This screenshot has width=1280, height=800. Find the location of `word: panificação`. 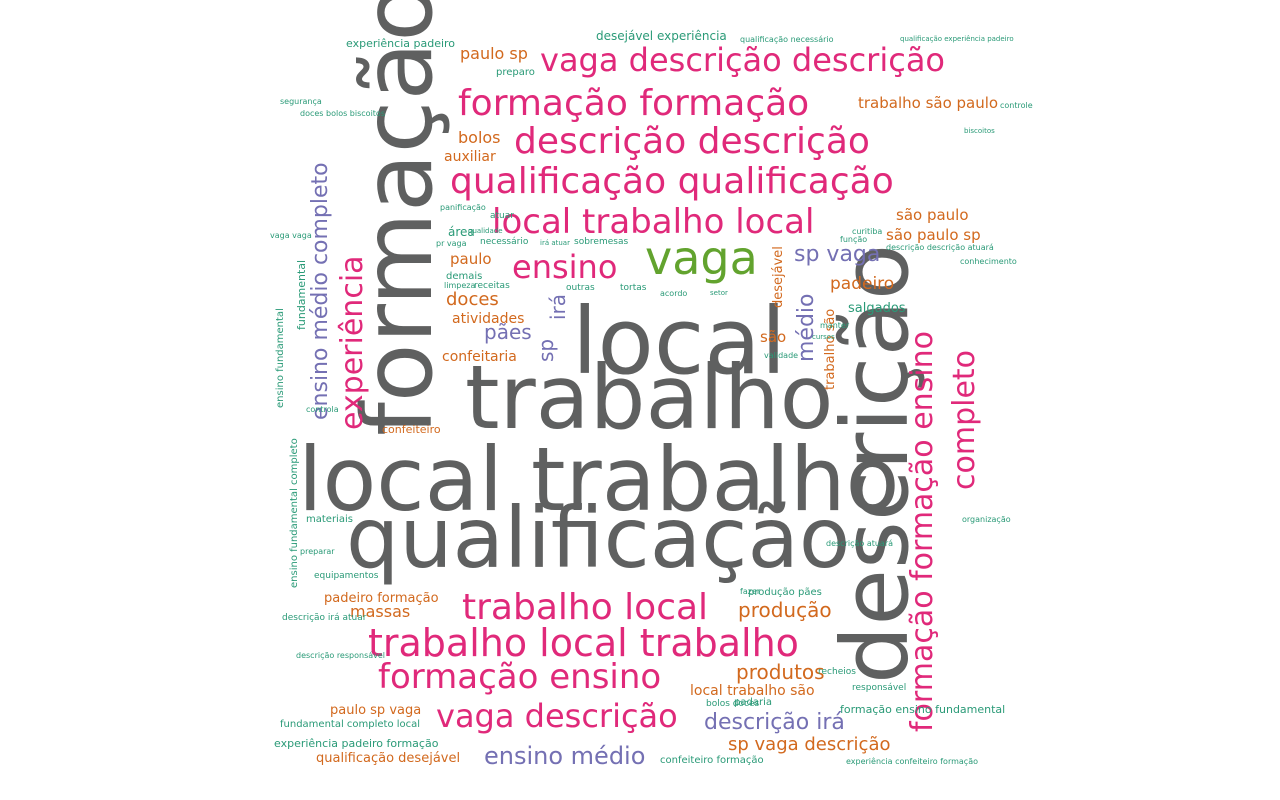

word: panificação is located at coordinates (463, 207).